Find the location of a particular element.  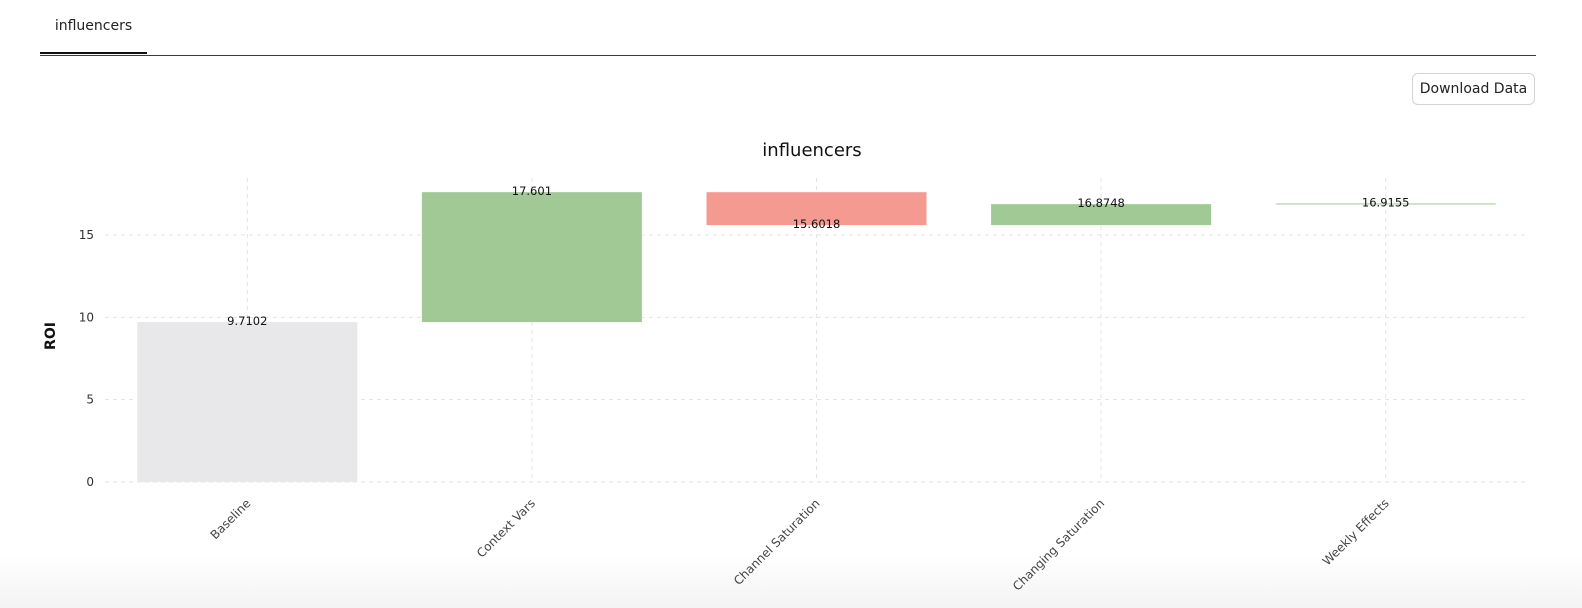

data-label: 15.6018 is located at coordinates (817, 224).